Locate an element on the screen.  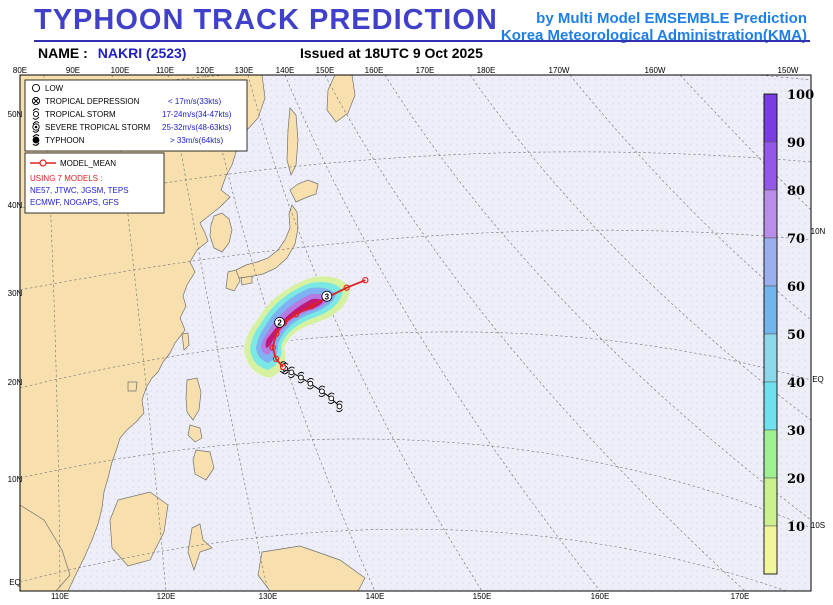
colorbar-tick-label: 80 is located at coordinates (796, 191).